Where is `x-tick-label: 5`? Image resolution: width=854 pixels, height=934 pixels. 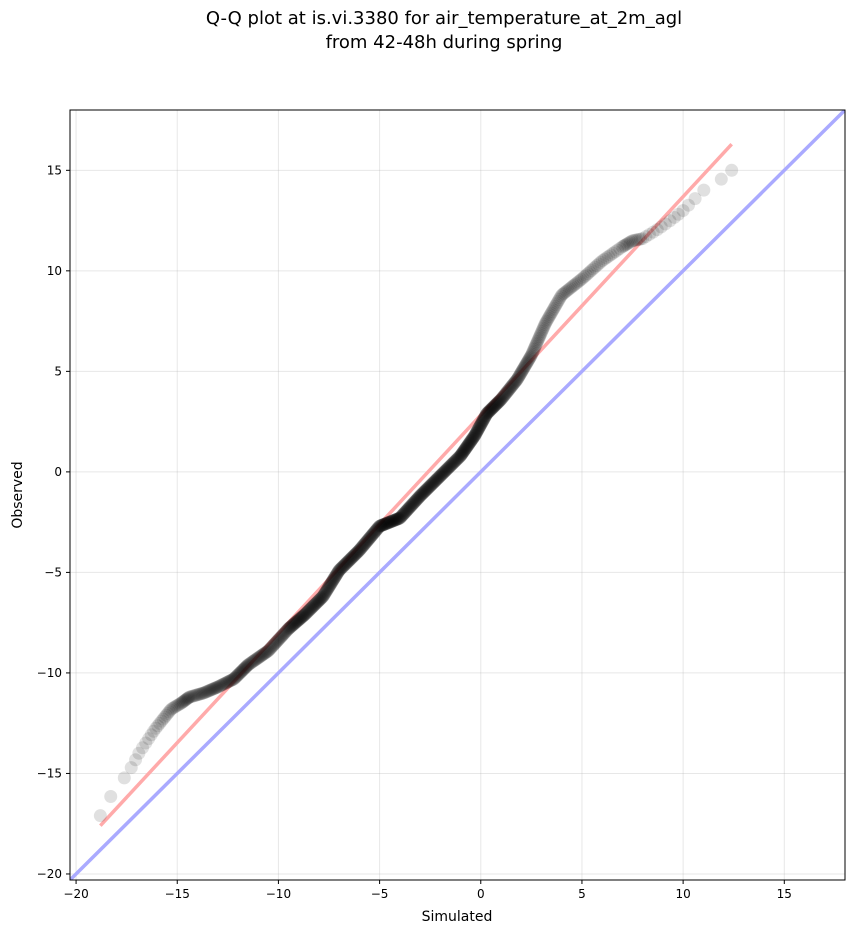
x-tick-label: 5 is located at coordinates (582, 894).